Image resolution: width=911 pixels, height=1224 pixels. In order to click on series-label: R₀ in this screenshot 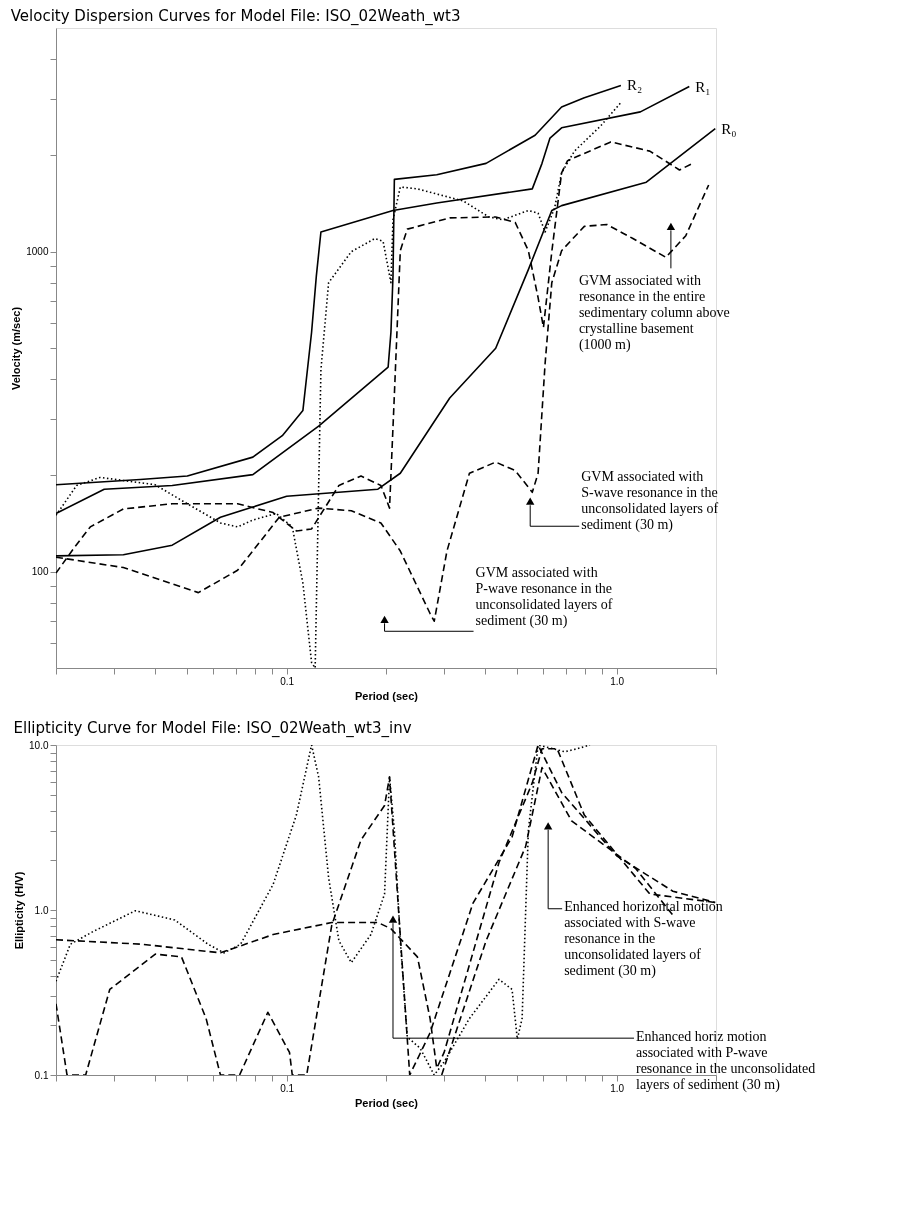, I will do `click(729, 128)`.